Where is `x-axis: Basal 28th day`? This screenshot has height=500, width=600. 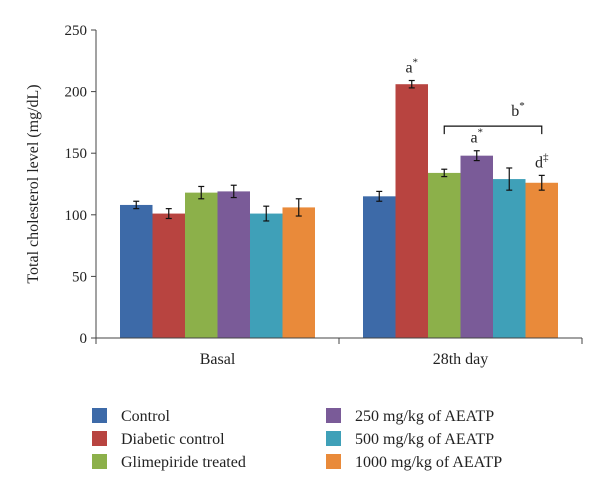 x-axis: Basal 28th day is located at coordinates (339, 352).